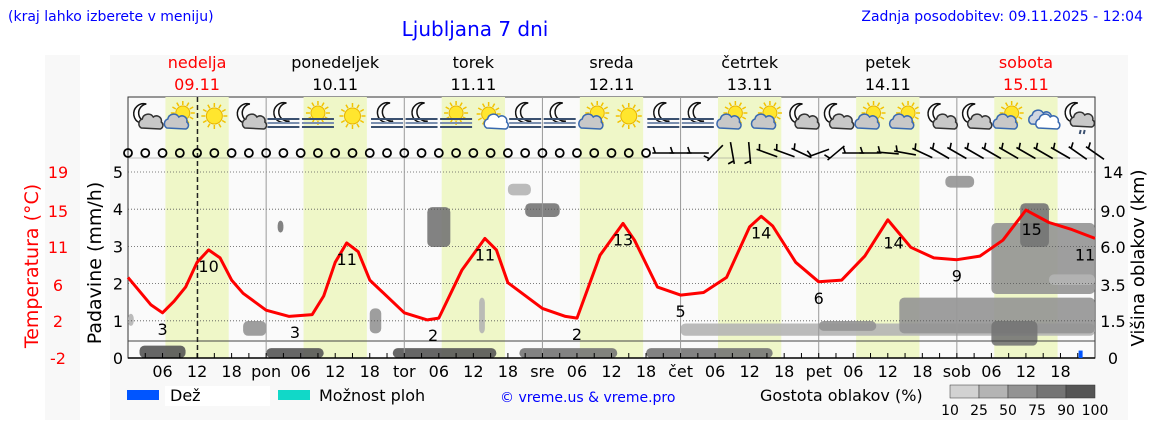 The width and height of the screenshot is (1152, 443). I want to click on sun-small-cloud-icon, so click(492, 116).